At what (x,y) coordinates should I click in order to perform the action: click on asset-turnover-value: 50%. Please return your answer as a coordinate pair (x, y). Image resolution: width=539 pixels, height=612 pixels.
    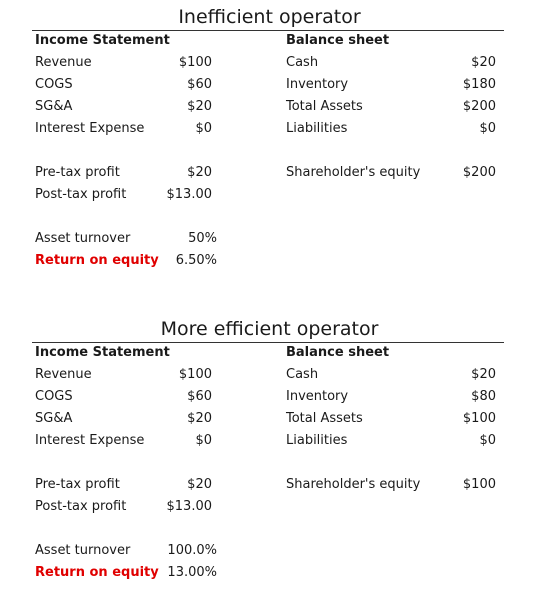
    Looking at the image, I should click on (202, 238).